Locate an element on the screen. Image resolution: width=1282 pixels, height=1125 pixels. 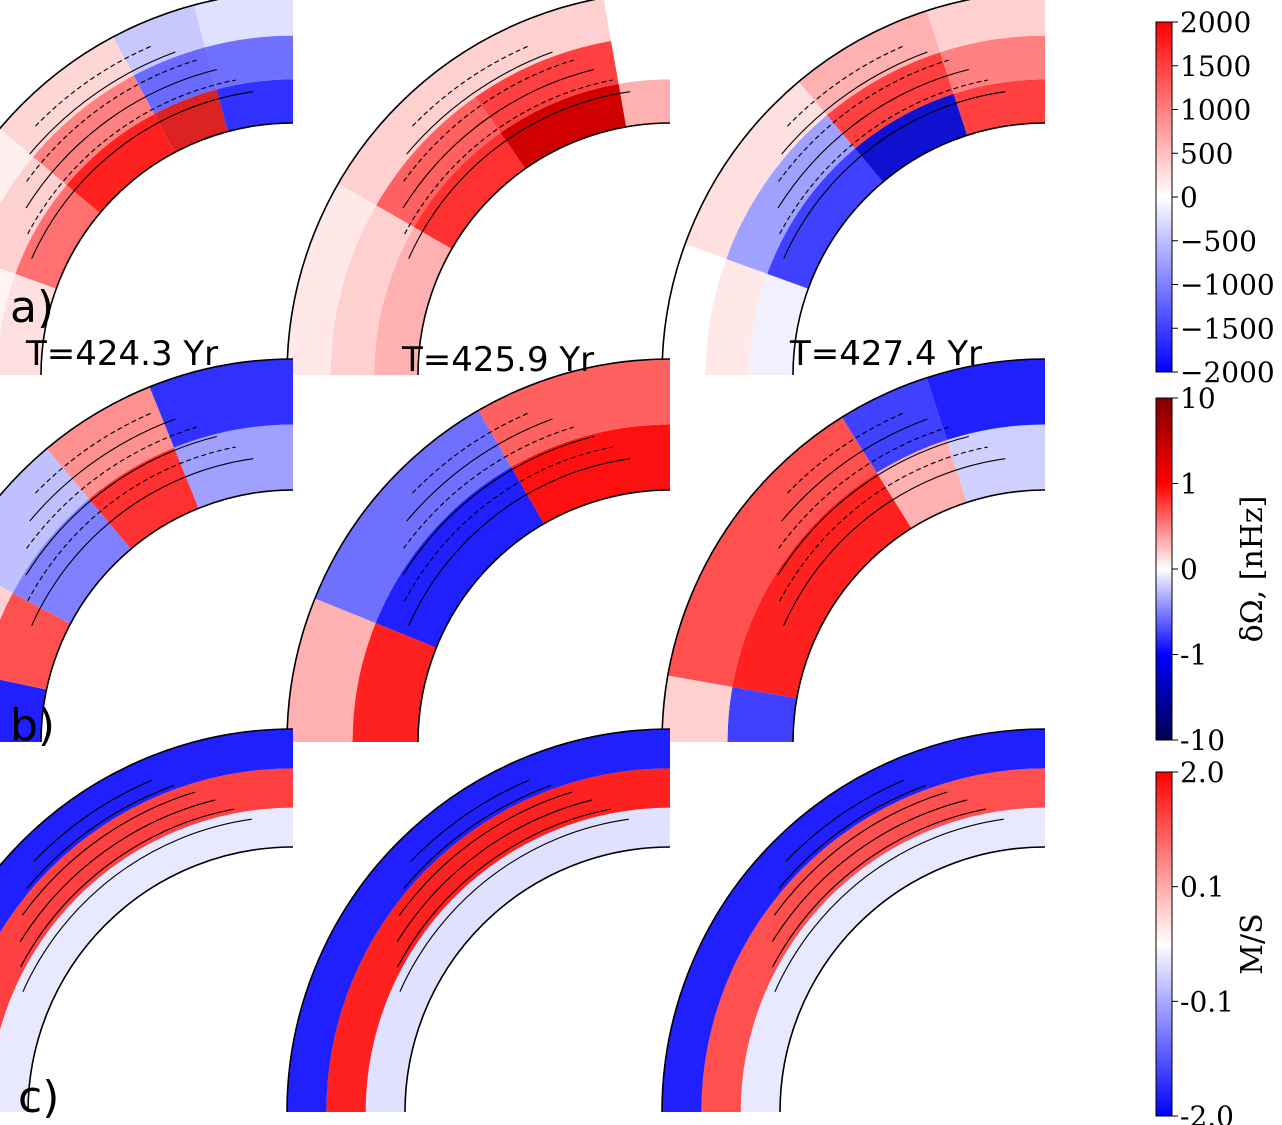
colorbar-c-label: M/S is located at coordinates (1252, 943).